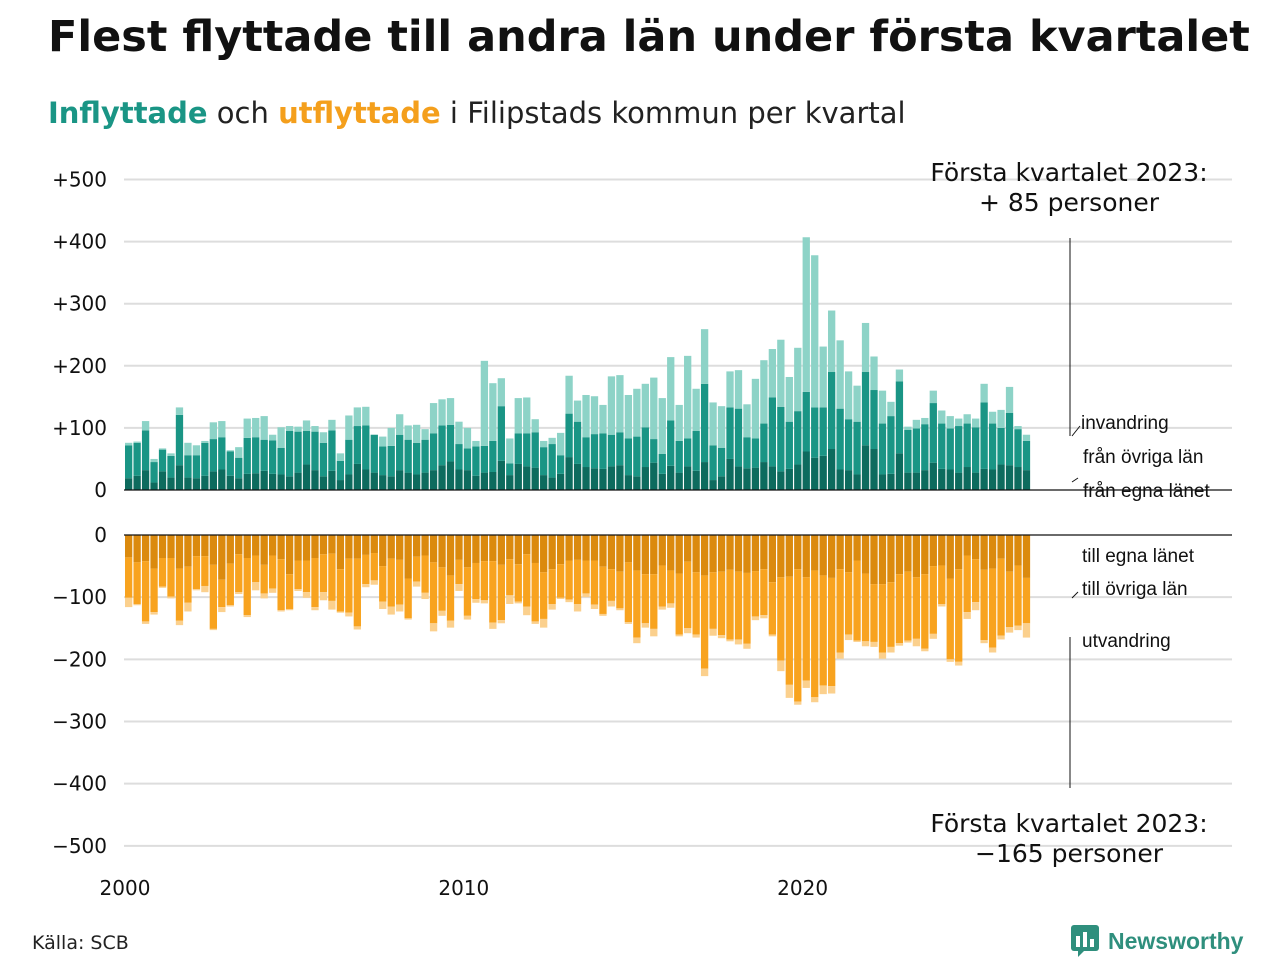  I want to click on leader-fran-egna-lanet, so click(1075, 480).